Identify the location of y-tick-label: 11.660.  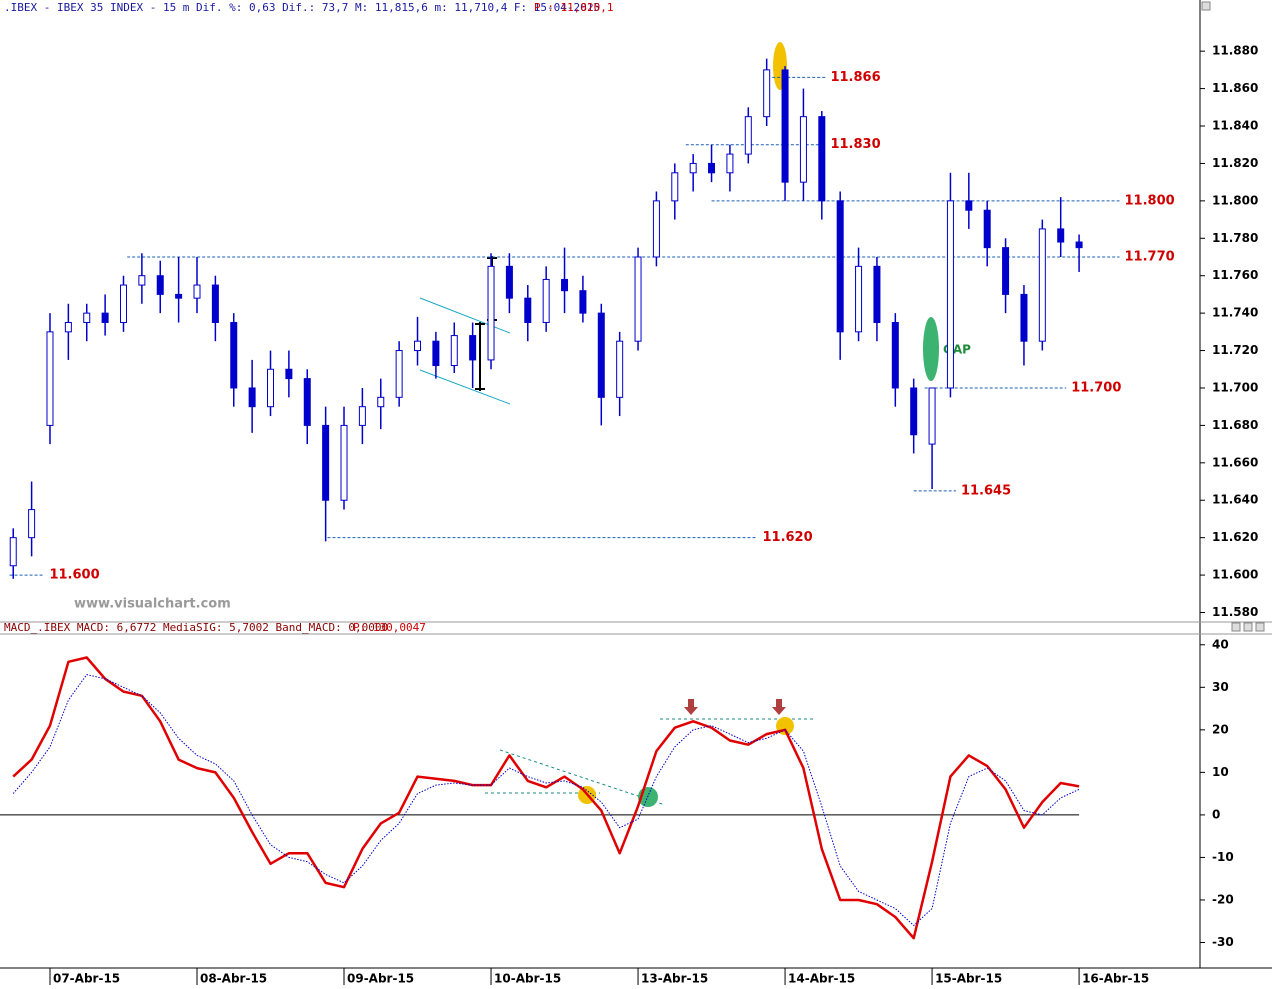
(1235, 462).